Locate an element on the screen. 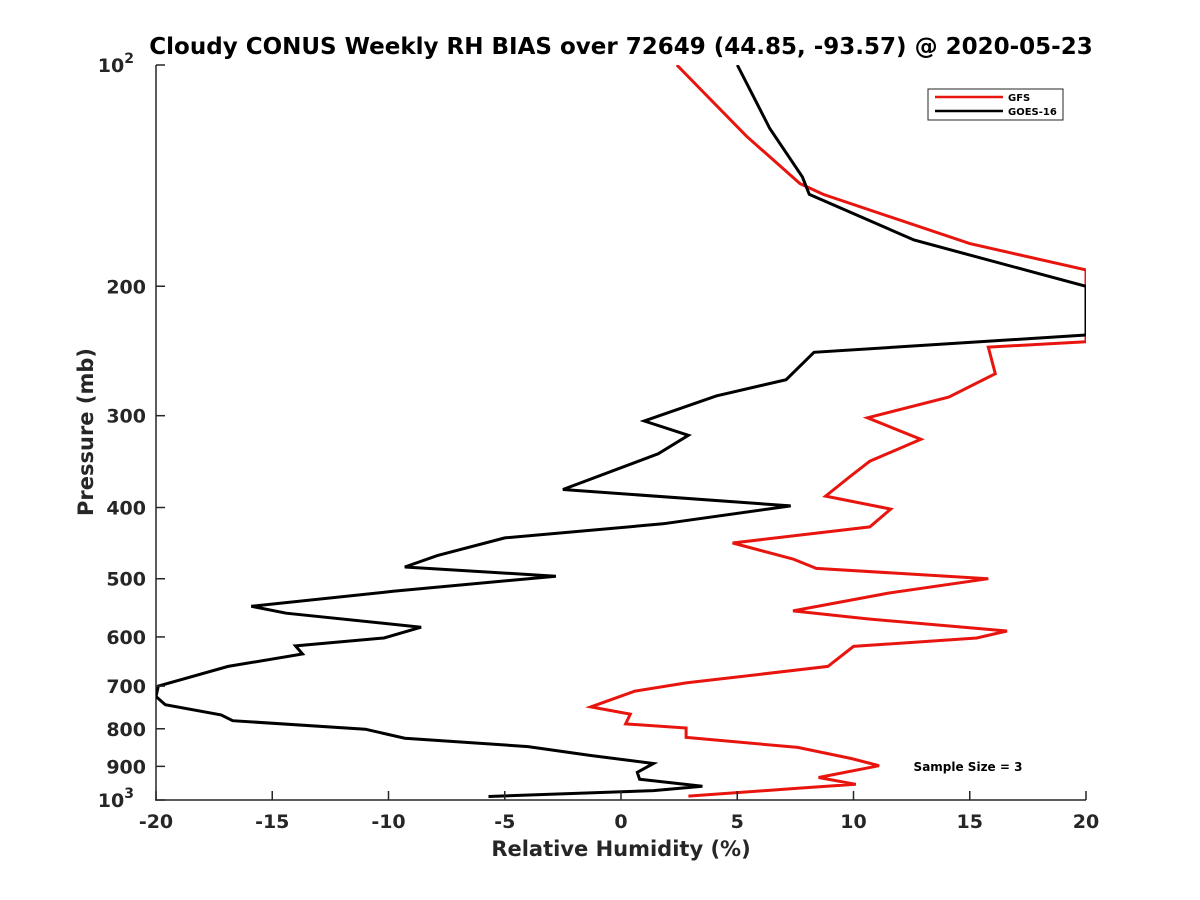 The height and width of the screenshot is (900, 1200). x-tick-label: -10 is located at coordinates (388, 822).